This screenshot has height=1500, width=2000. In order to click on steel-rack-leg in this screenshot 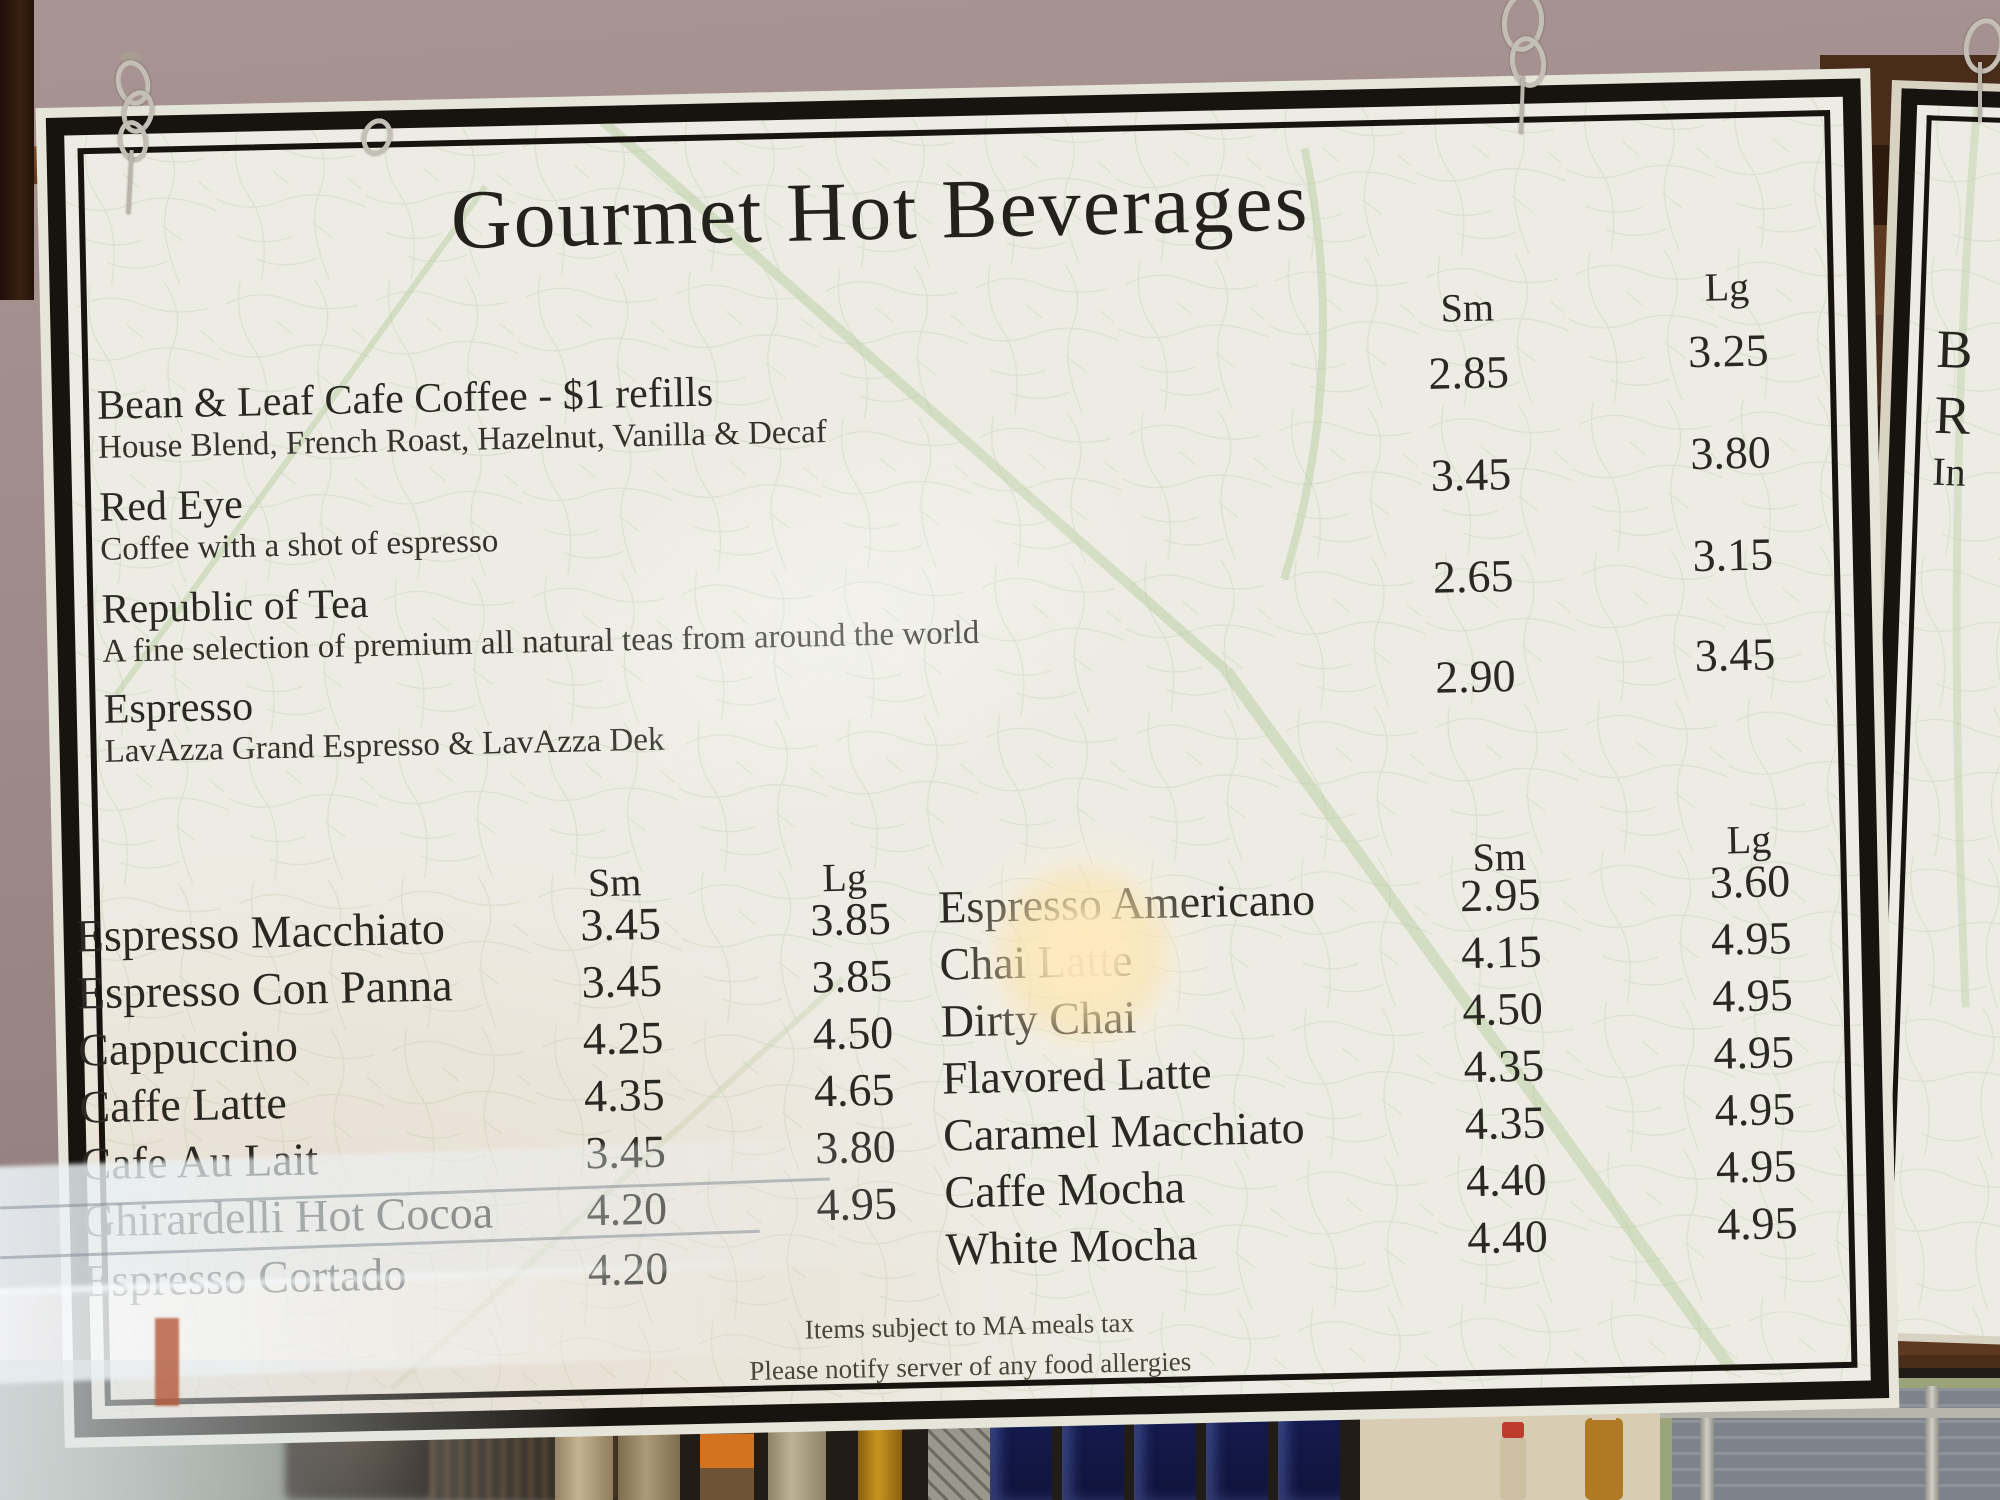, I will do `click(1932, 1443)`.